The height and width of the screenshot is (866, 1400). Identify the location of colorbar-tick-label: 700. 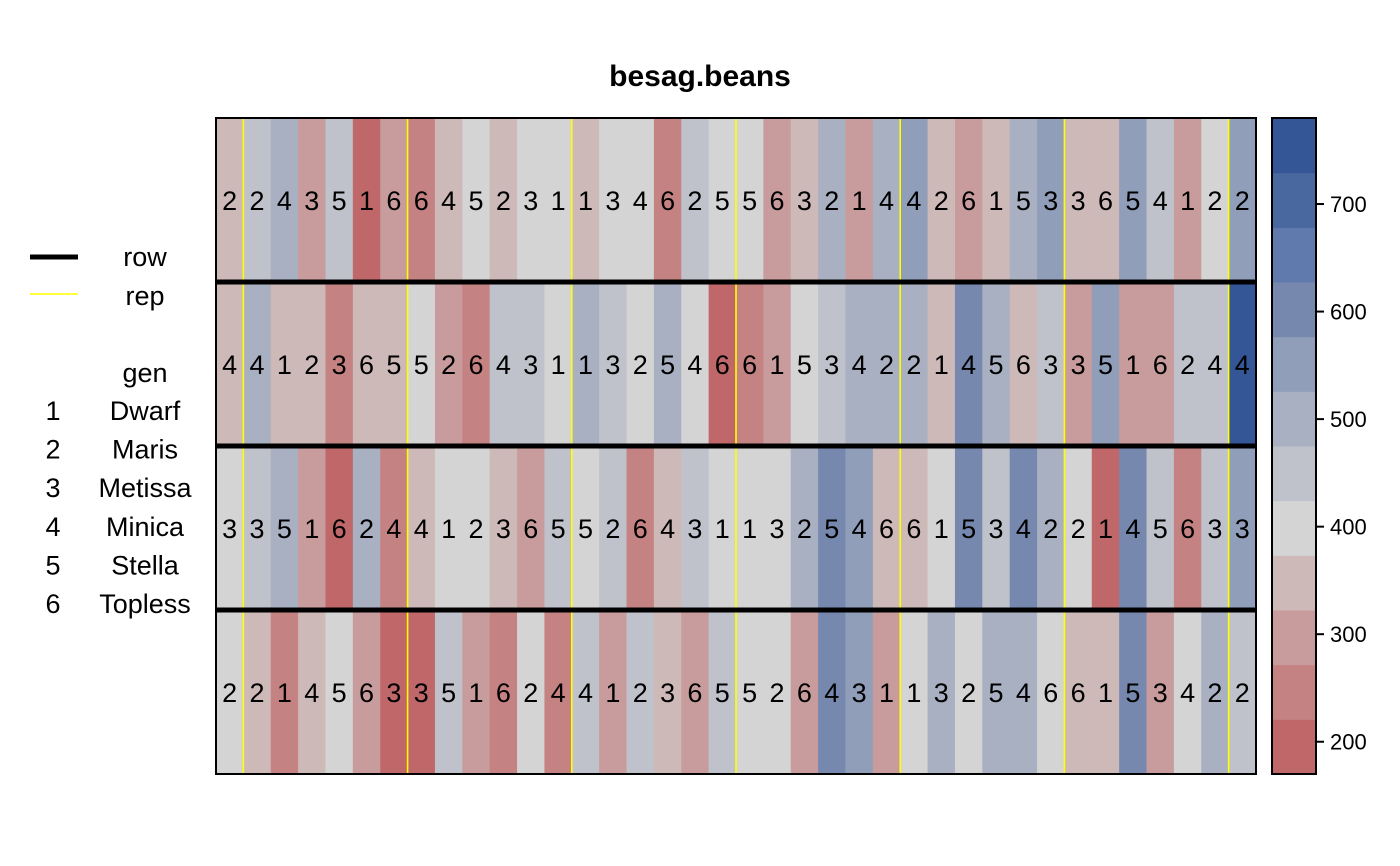
(1348, 204).